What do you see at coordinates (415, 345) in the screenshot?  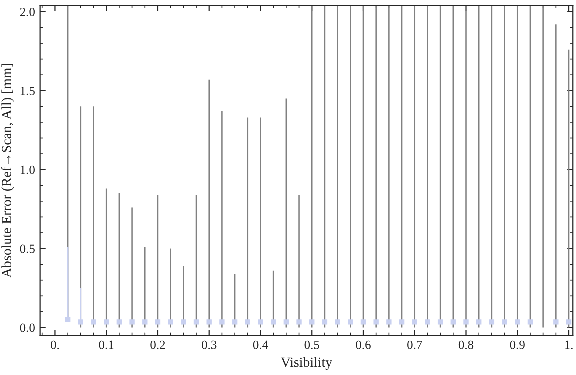 I see `x-tick-label: 0.7` at bounding box center [415, 345].